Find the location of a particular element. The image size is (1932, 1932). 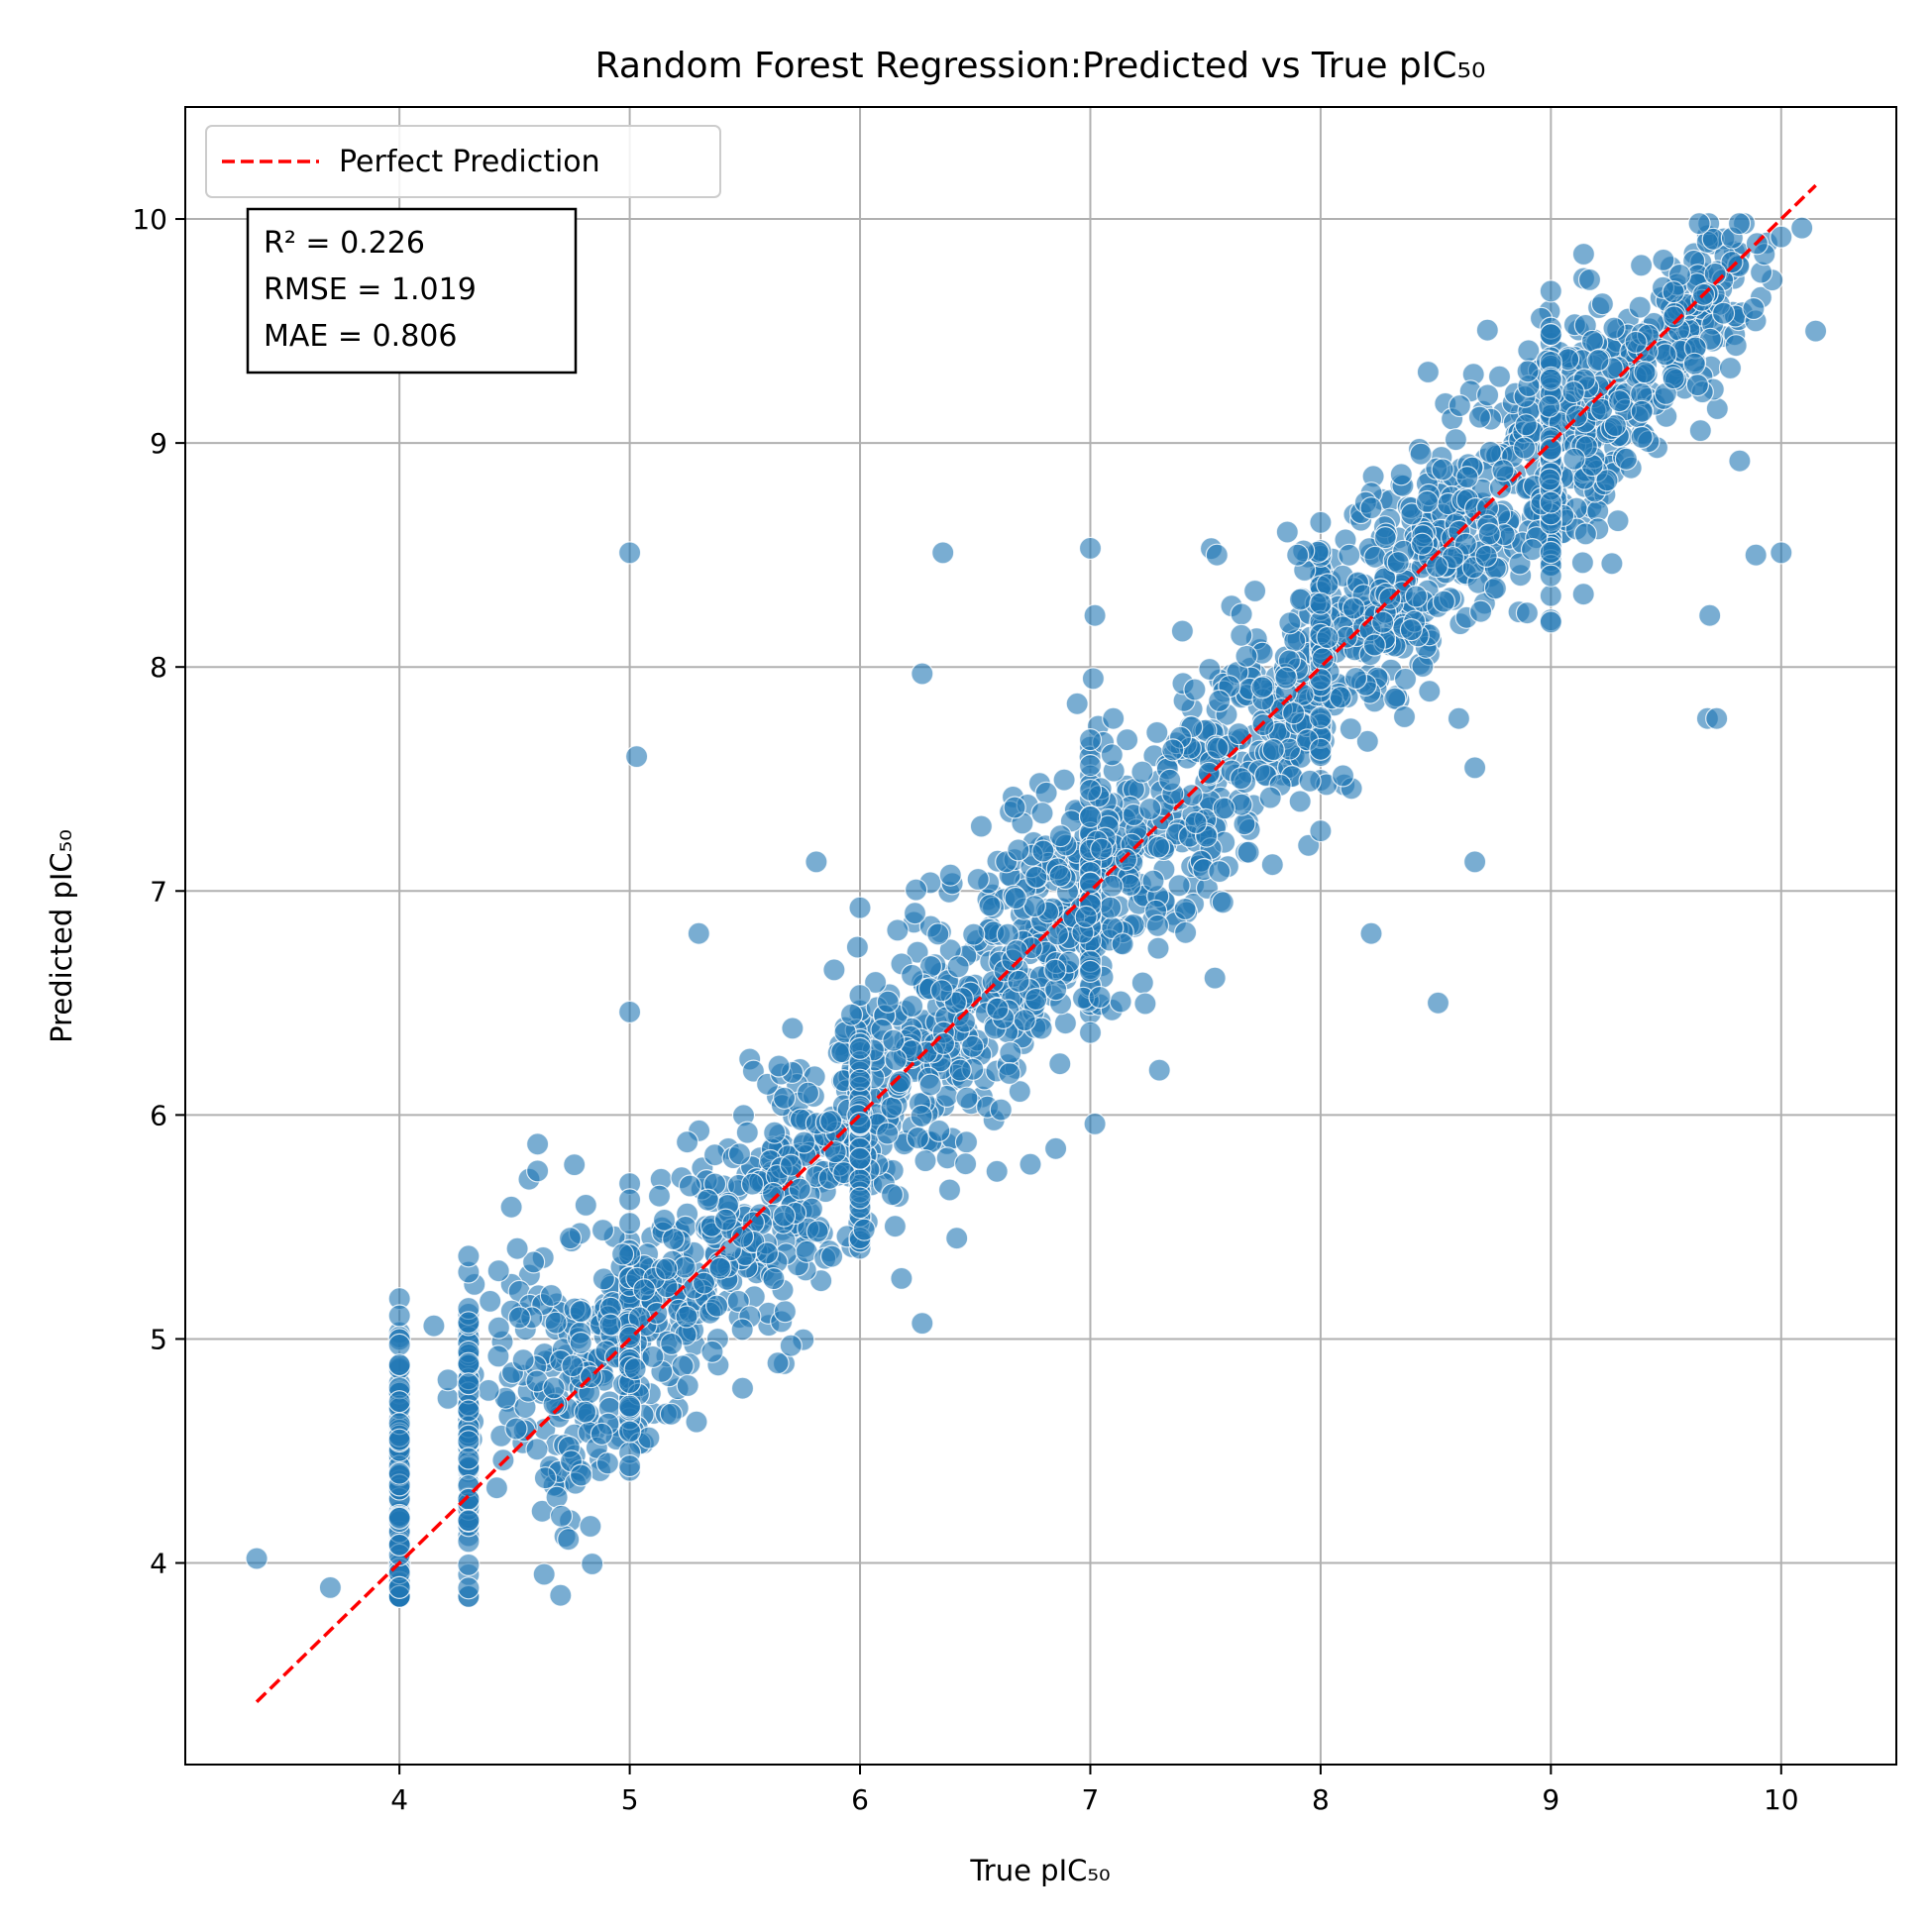

x-tick-label: 5 is located at coordinates (630, 1800).